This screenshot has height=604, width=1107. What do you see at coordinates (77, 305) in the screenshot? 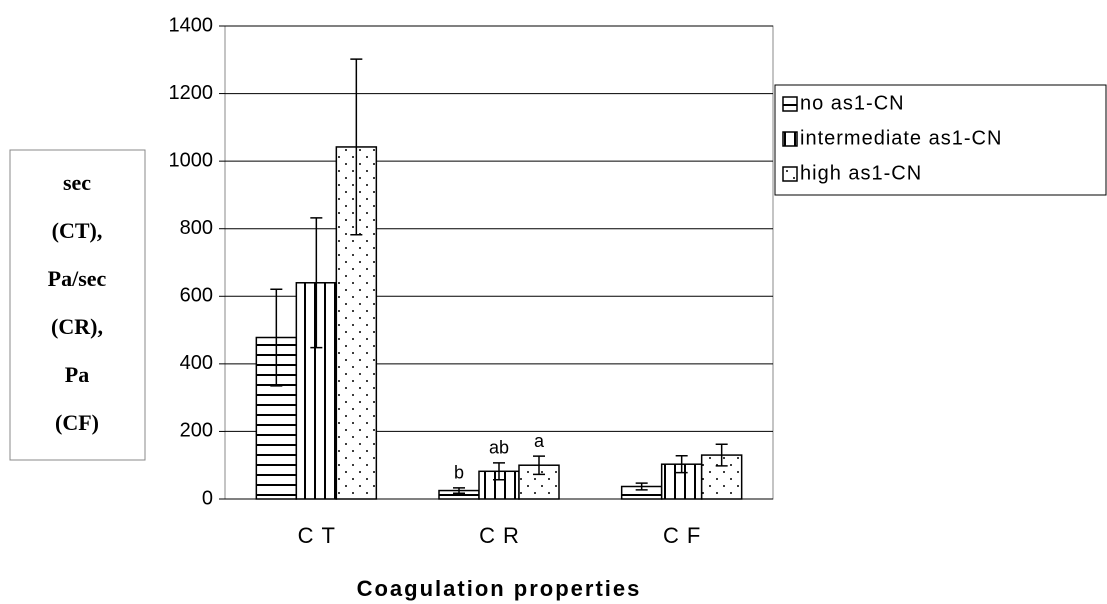
I see `y-label-box` at bounding box center [77, 305].